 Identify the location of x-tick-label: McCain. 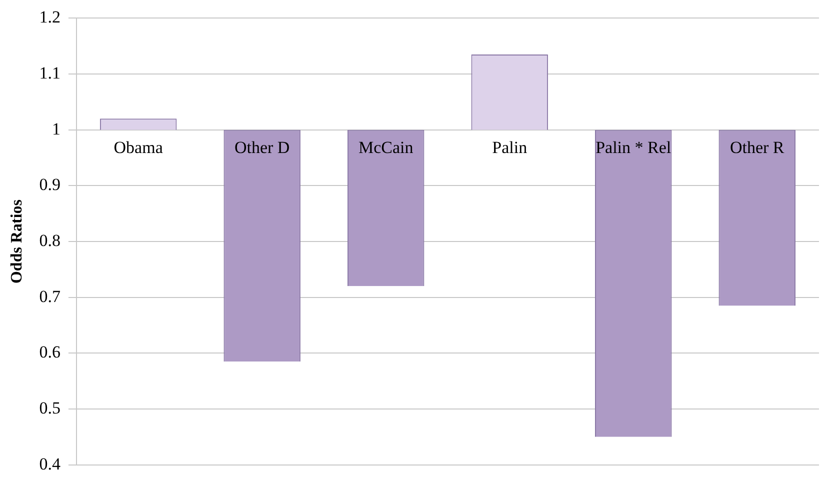
(386, 147).